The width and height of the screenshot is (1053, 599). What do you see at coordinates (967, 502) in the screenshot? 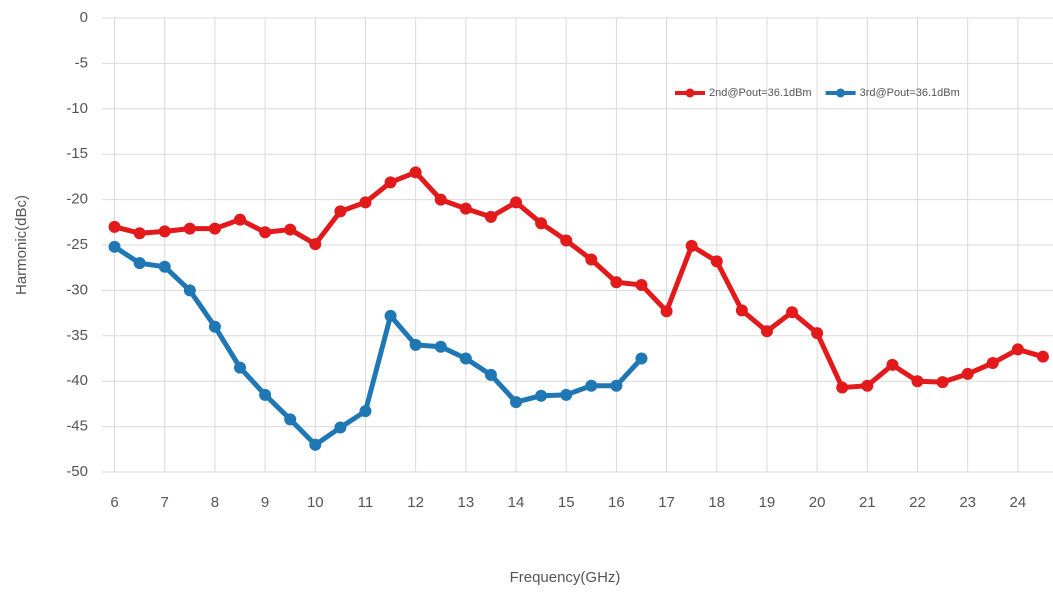
I see `x-tick-label: 23` at bounding box center [967, 502].